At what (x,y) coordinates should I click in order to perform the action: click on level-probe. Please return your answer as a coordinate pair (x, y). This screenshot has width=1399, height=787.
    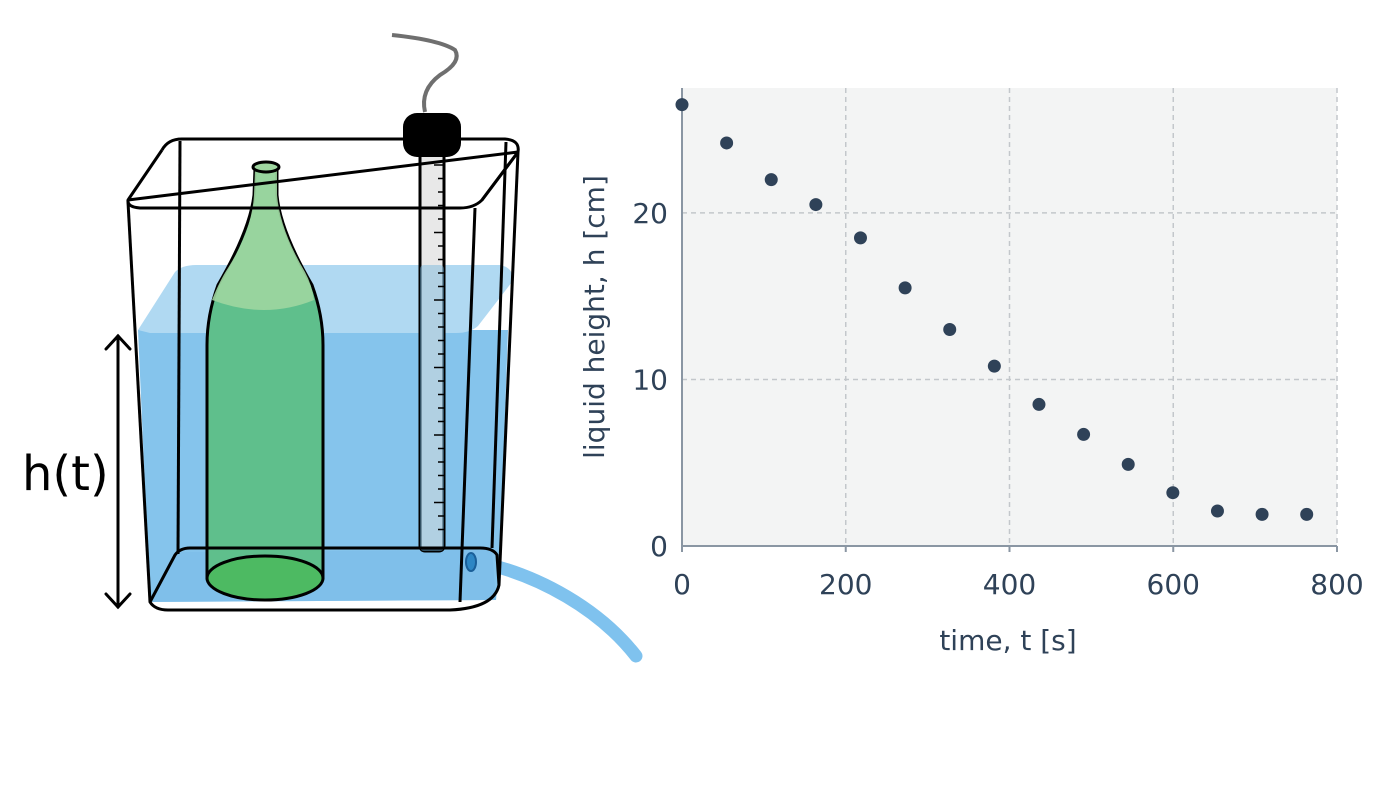
    Looking at the image, I should click on (434, 302).